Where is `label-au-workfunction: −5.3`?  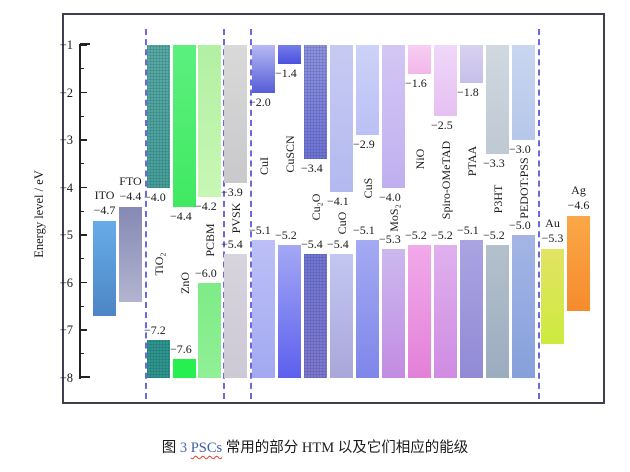
label-au-workfunction: −5.3 is located at coordinates (552, 238).